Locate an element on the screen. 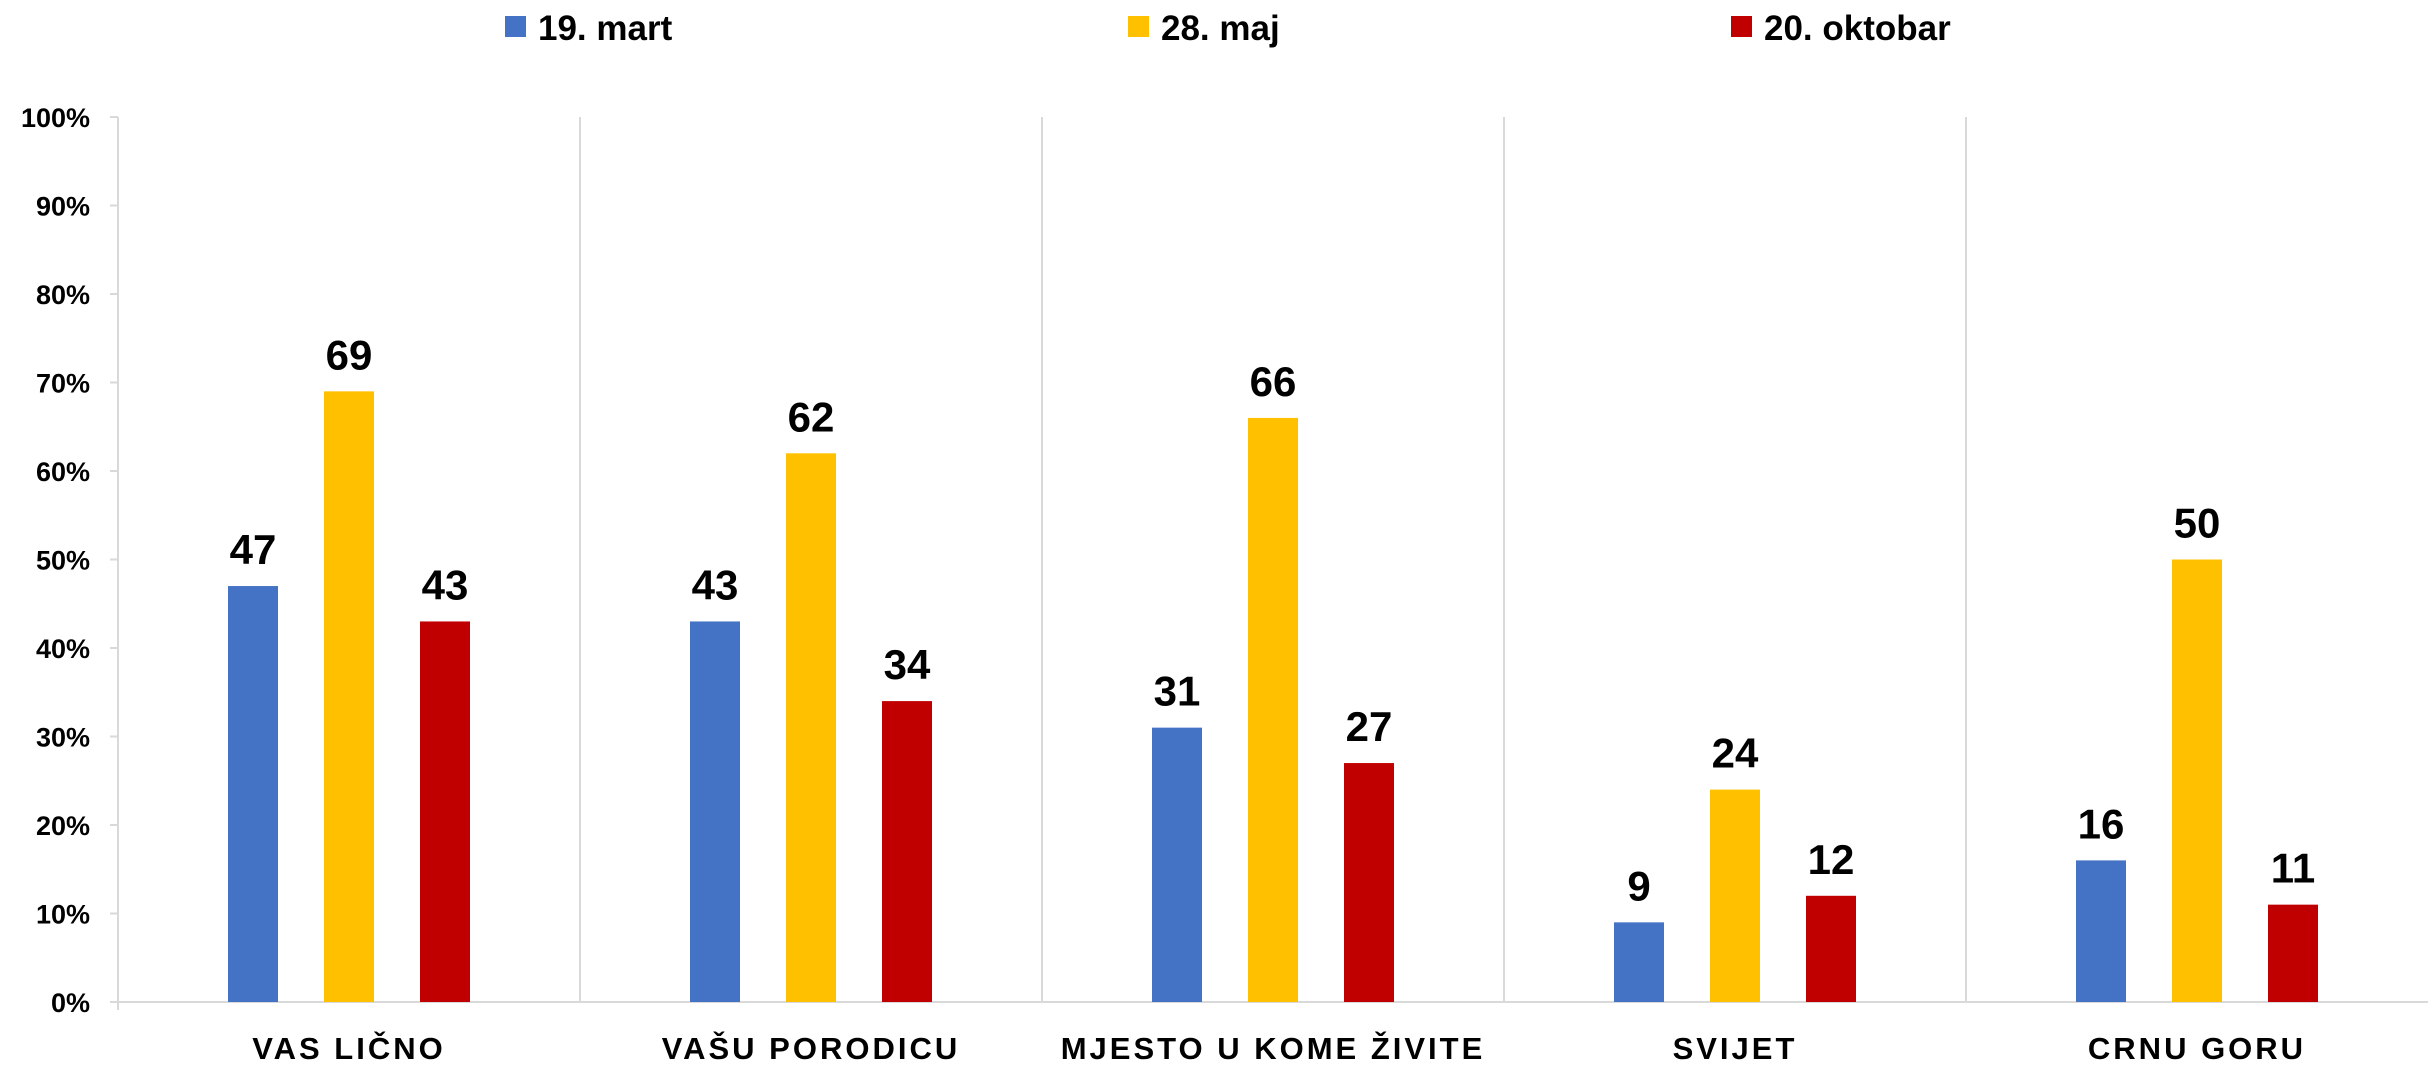 Image resolution: width=2428 pixels, height=1070 pixels. bar-20-oktobar-mjesto-u-kome-zivite is located at coordinates (1369, 882).